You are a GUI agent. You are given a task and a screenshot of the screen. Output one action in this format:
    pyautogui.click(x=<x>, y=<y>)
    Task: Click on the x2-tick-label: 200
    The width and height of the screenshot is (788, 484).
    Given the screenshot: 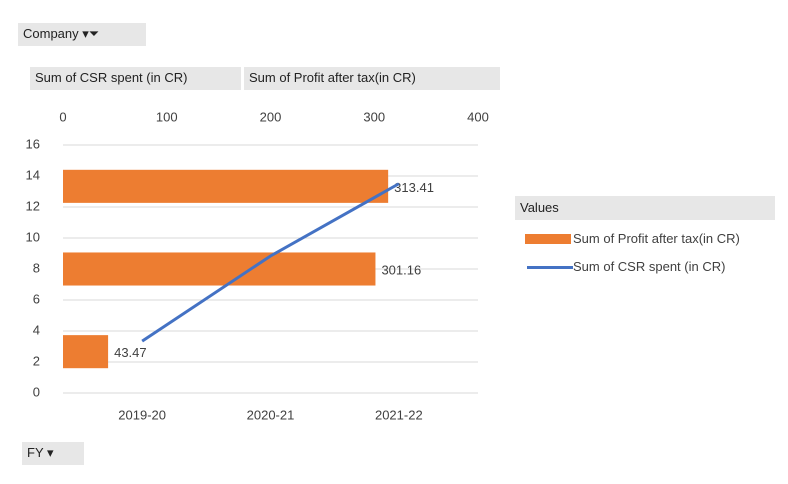 What is the action you would take?
    pyautogui.click(x=271, y=116)
    